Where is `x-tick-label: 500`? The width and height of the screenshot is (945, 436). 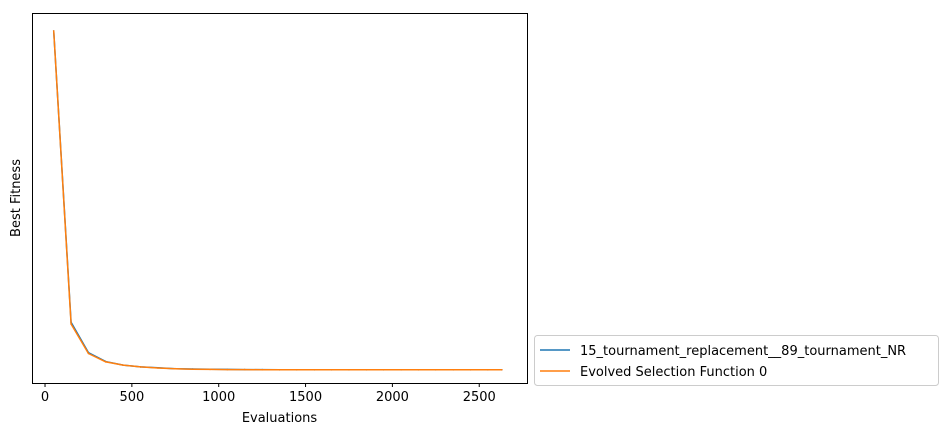
x-tick-label: 500 is located at coordinates (131, 397).